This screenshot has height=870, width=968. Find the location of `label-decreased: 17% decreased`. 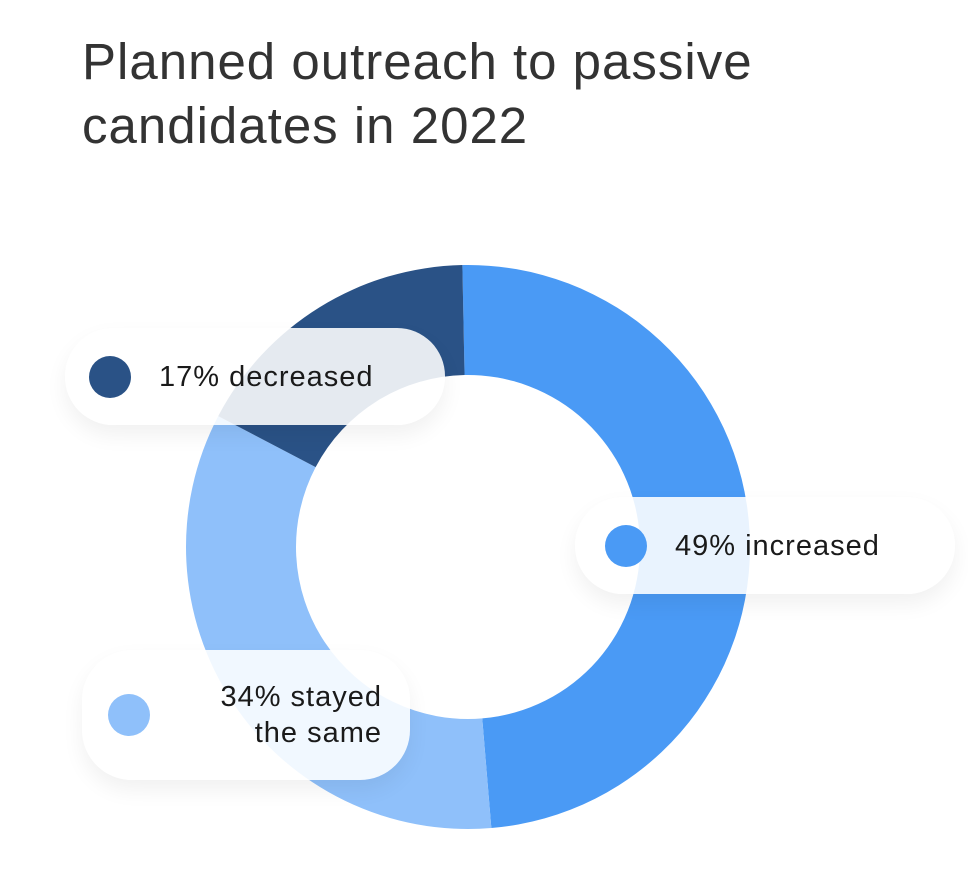

label-decreased: 17% decreased is located at coordinates (266, 376).